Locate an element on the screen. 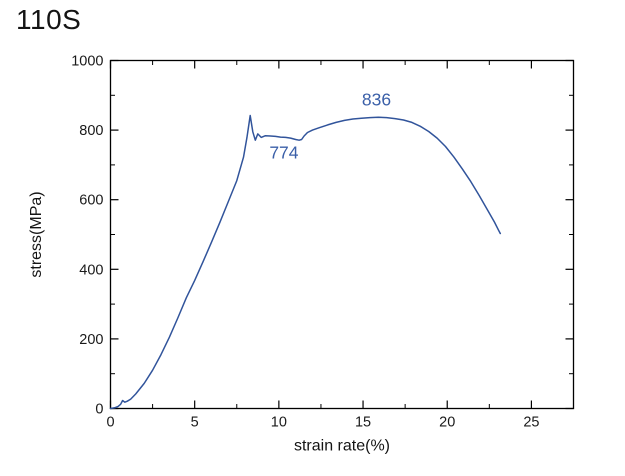 This screenshot has width=625, height=476. y-axis-title: stress(MPa) is located at coordinates (36, 234).